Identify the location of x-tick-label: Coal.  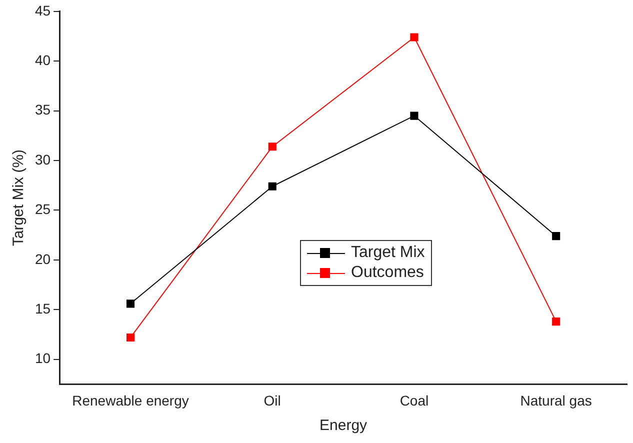
(414, 400).